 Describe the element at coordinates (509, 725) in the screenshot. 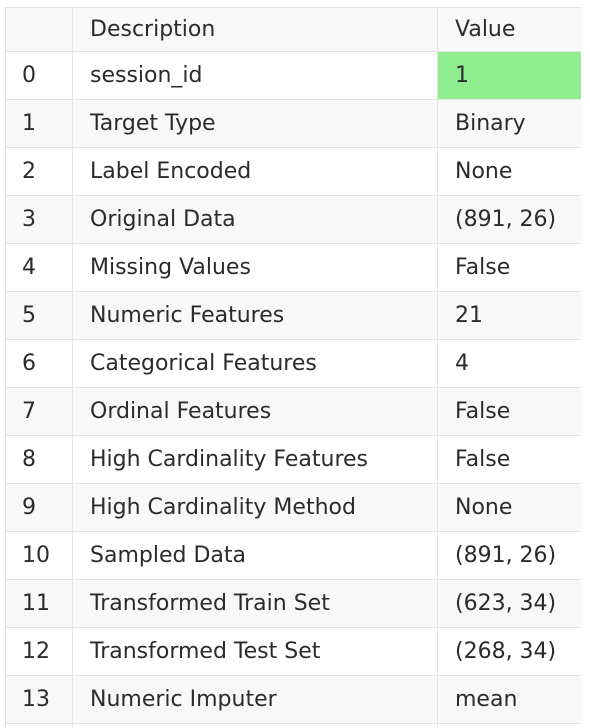

I see `value-cell` at that location.